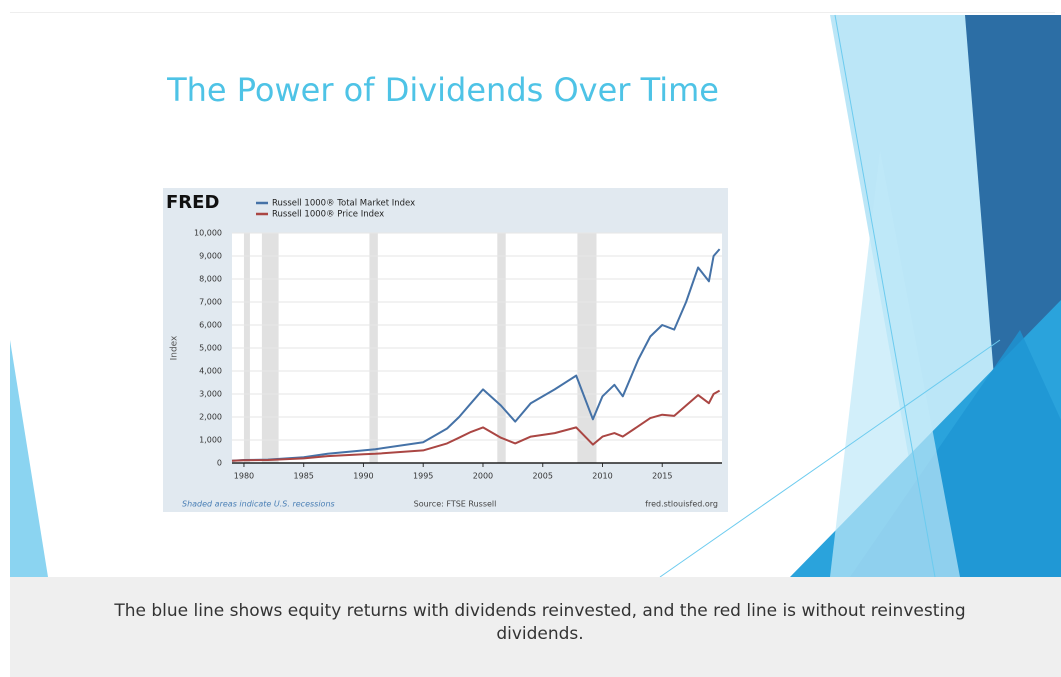 This screenshot has width=1061, height=677. What do you see at coordinates (363, 476) in the screenshot?
I see `x-tick-label: 1990` at bounding box center [363, 476].